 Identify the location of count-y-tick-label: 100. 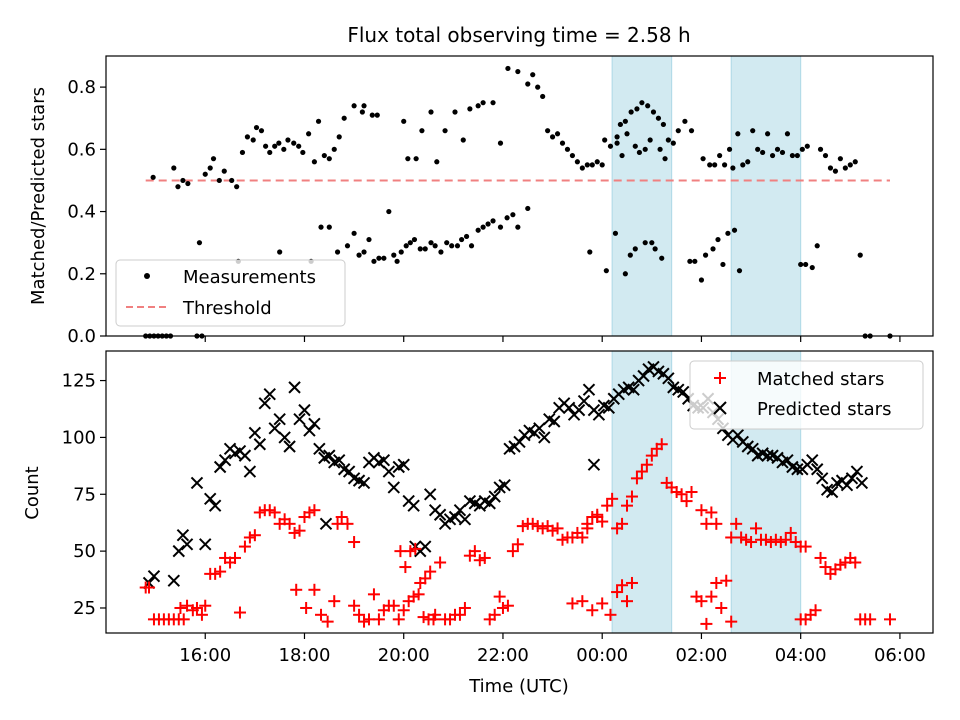
(79, 437).